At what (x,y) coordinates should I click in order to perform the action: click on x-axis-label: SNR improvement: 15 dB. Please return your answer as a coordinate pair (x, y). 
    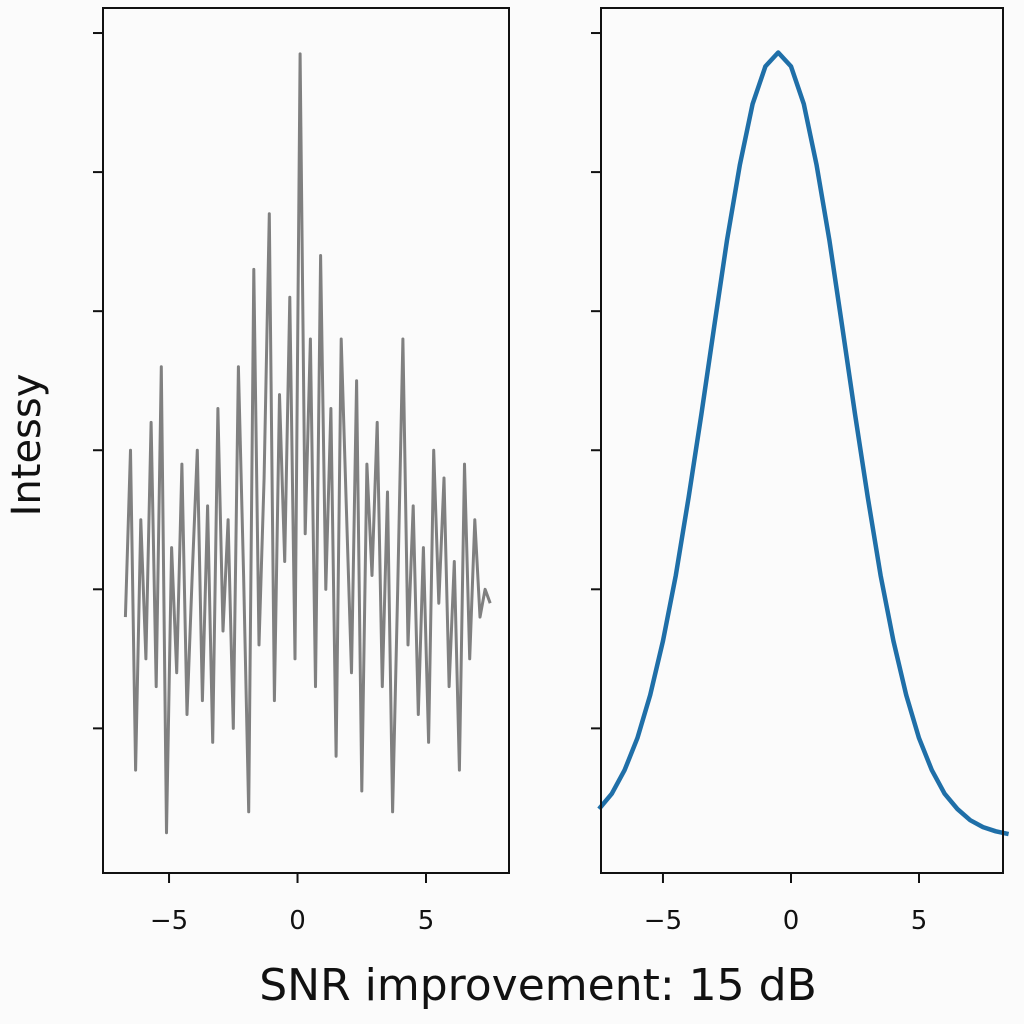
    Looking at the image, I should click on (538, 985).